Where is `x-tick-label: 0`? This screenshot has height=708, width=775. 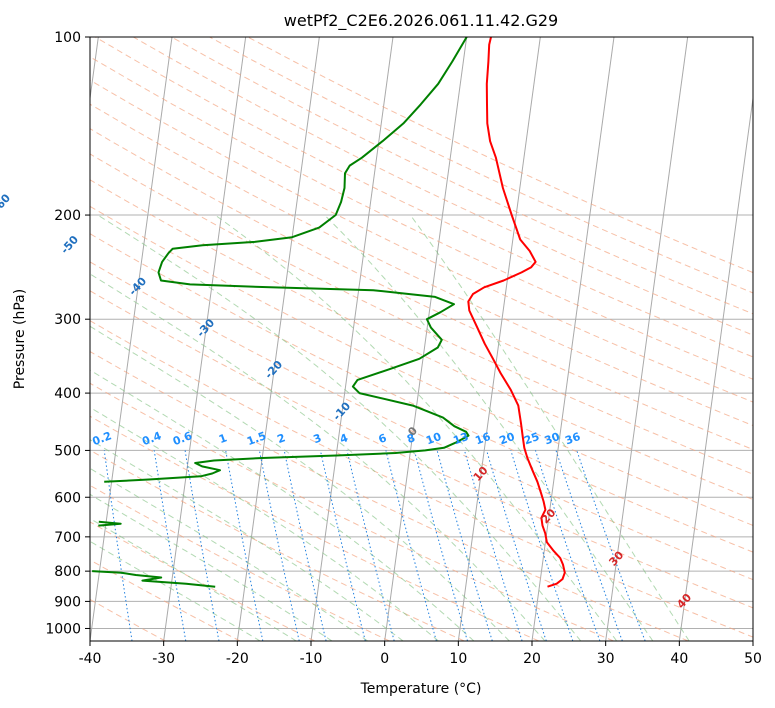
x-tick-label: 0 is located at coordinates (384, 659).